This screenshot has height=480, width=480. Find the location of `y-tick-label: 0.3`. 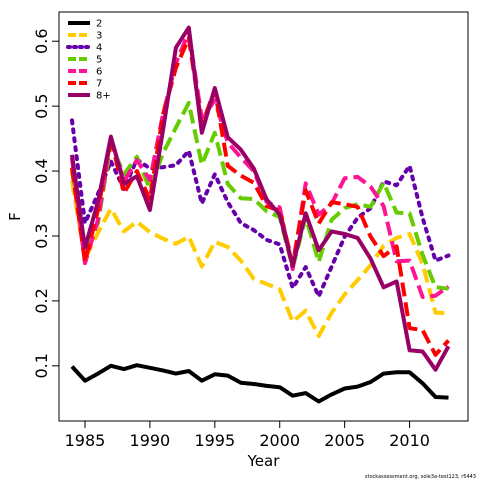

y-tick-label: 0.3 is located at coordinates (41, 235).